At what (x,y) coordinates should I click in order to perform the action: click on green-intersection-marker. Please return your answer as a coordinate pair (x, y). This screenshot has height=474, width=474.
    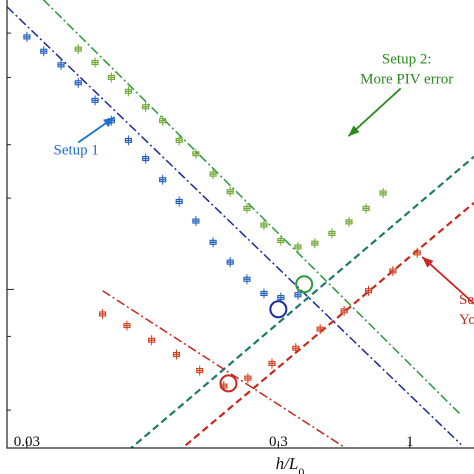
    Looking at the image, I should click on (304, 284).